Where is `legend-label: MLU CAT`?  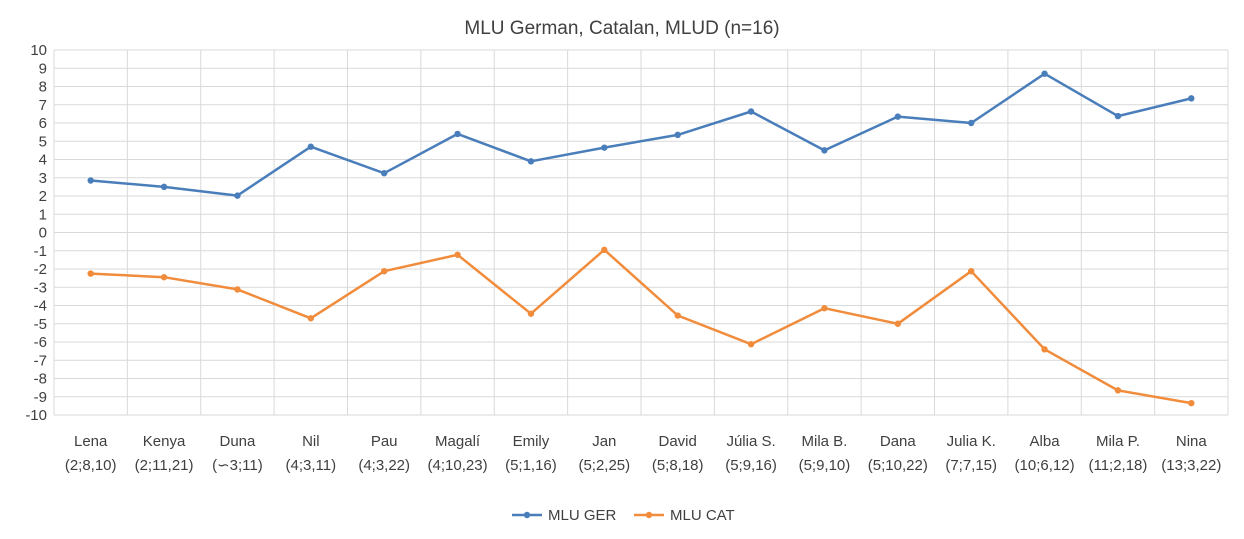 legend-label: MLU CAT is located at coordinates (702, 515).